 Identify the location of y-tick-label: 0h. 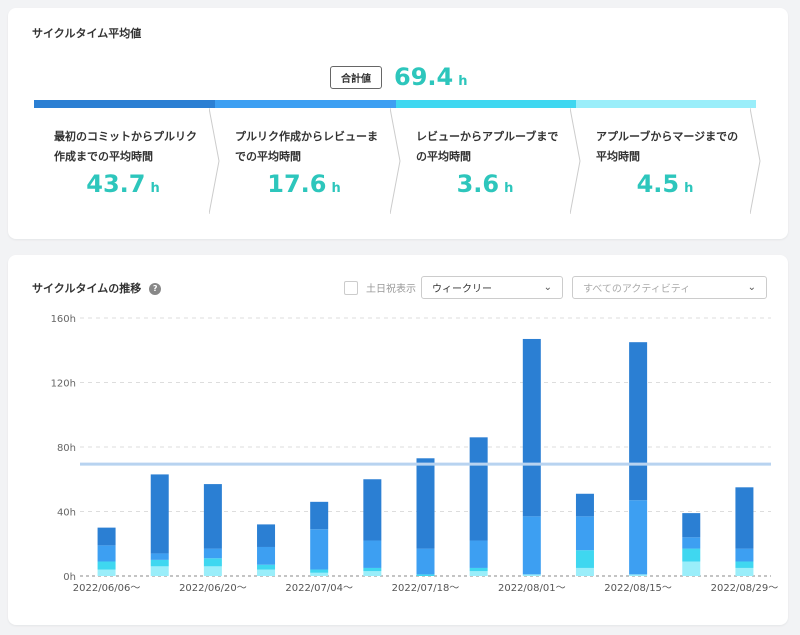
(69, 577).